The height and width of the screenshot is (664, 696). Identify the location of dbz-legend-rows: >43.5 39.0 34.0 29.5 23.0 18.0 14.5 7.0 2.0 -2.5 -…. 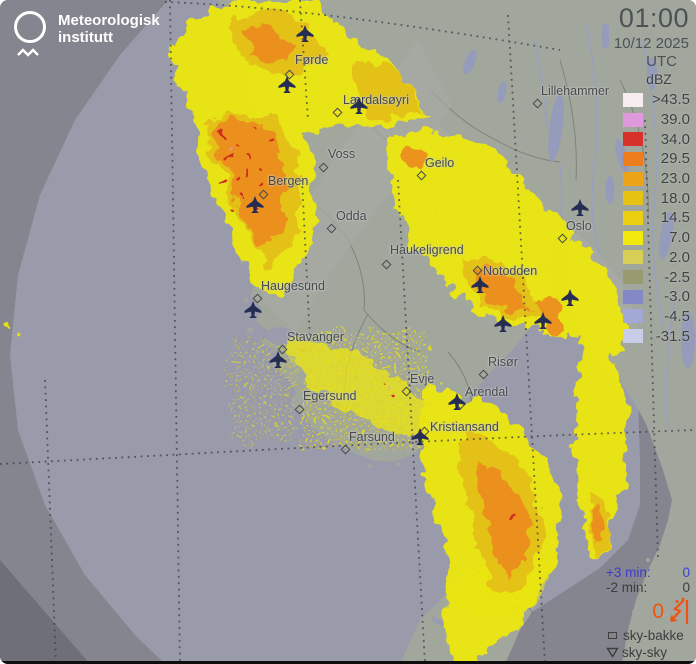
(656, 218).